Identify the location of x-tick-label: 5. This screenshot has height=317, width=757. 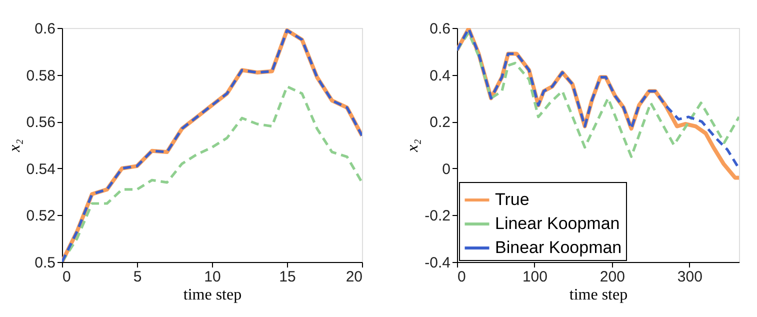
(137, 277).